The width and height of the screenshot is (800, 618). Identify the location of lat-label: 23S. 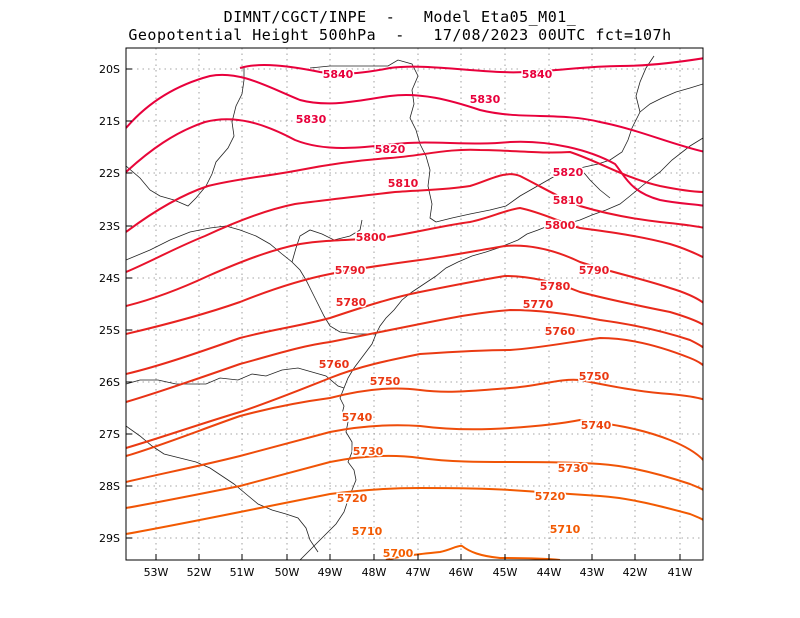
(109, 226).